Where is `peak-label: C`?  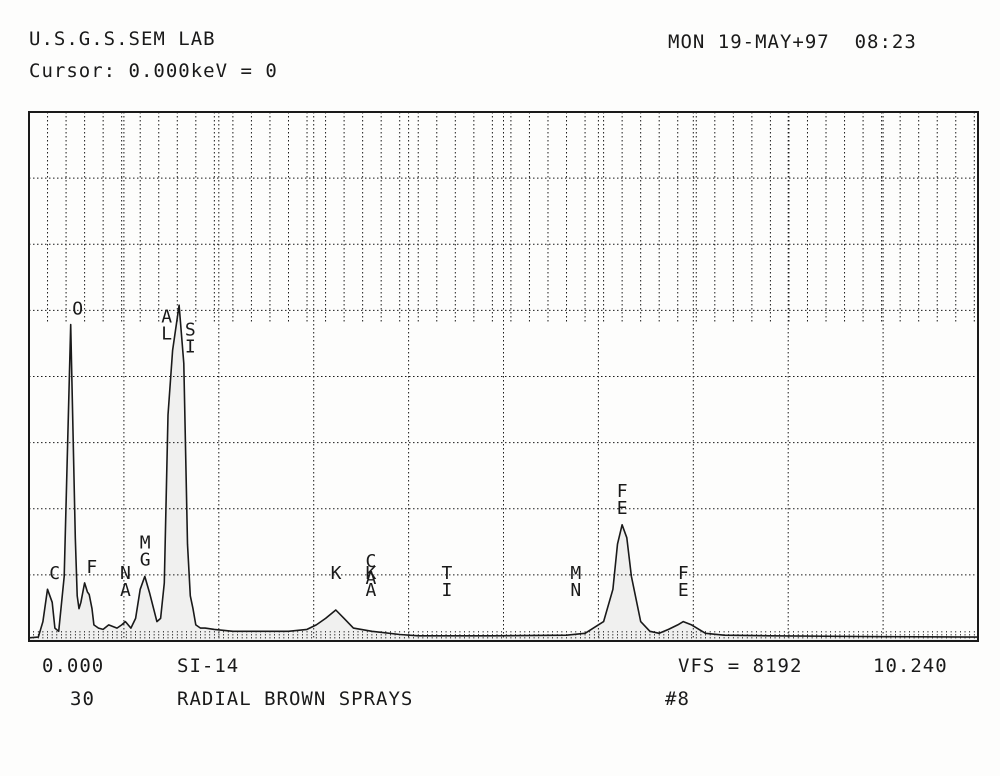
peak-label: C is located at coordinates (54, 573).